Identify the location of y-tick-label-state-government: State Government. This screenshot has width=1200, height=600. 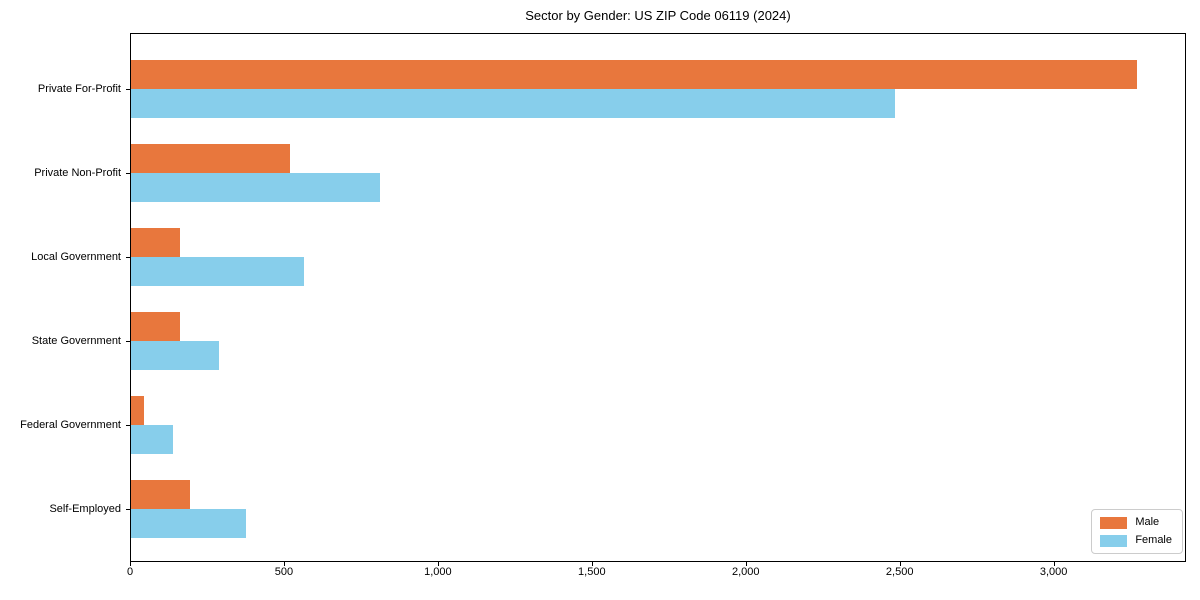
(76, 341).